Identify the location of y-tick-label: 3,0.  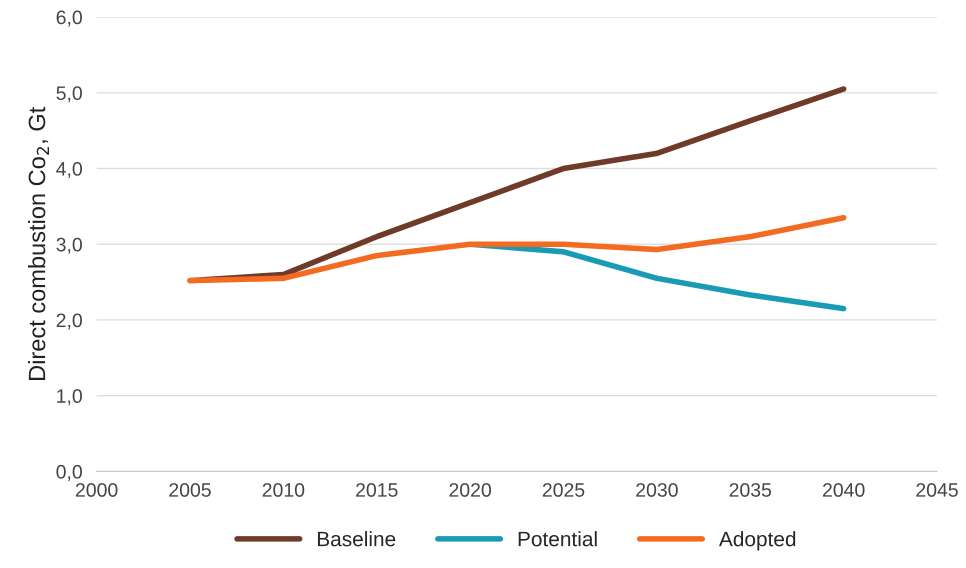
(69, 246).